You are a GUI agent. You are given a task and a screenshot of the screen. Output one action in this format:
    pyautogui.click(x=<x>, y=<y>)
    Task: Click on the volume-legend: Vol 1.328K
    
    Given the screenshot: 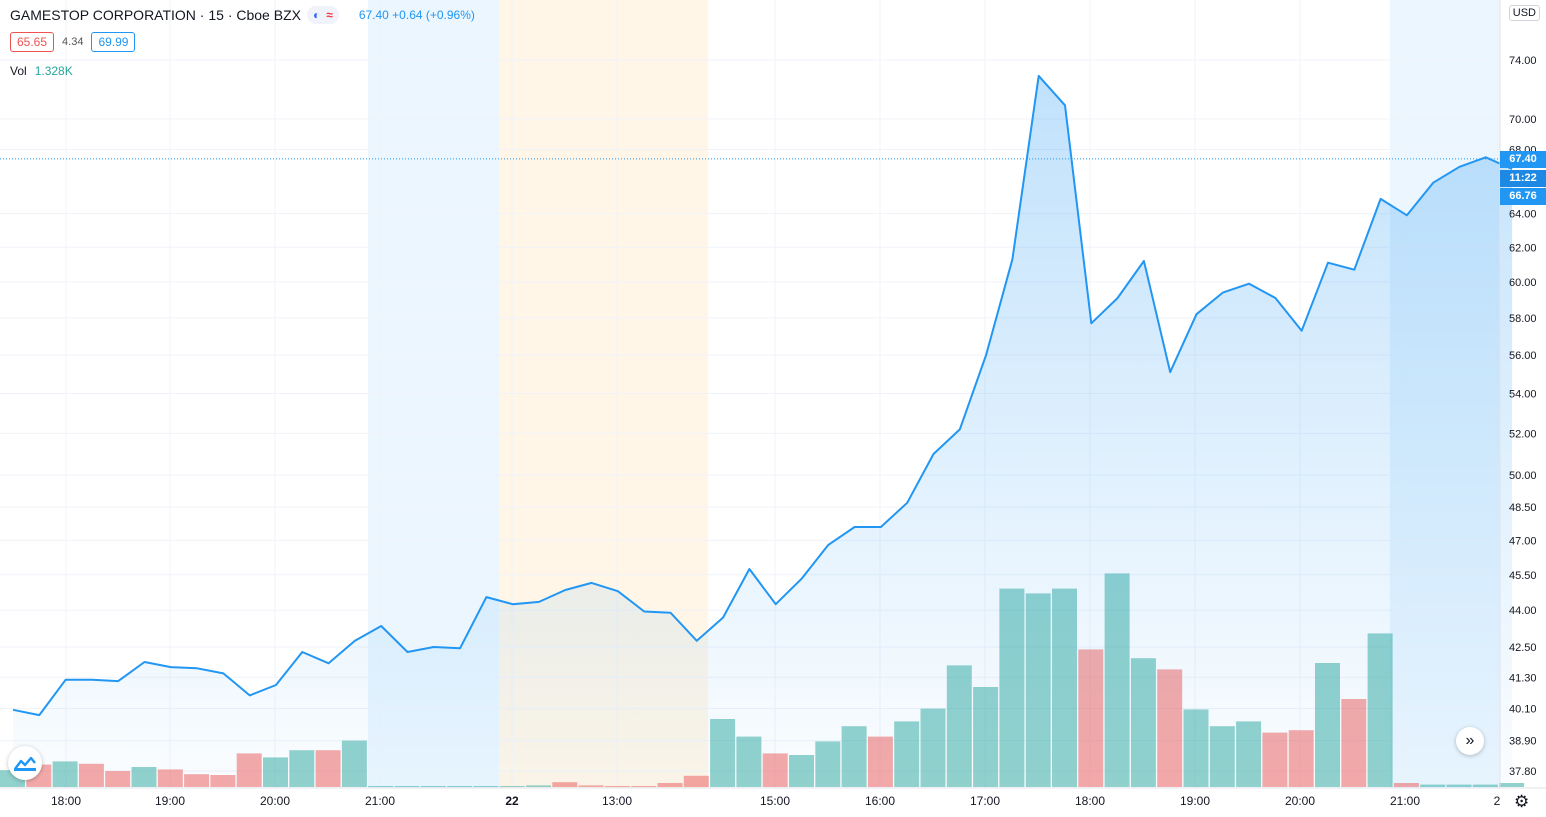 What is the action you would take?
    pyautogui.click(x=41, y=71)
    